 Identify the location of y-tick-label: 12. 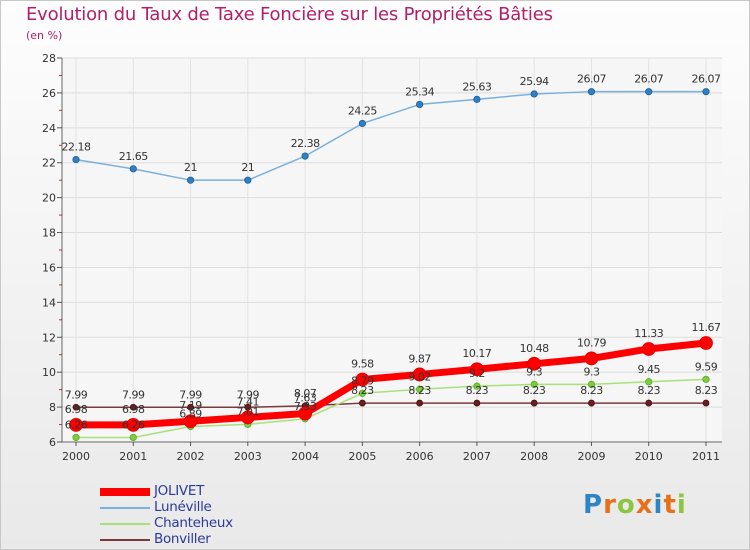
(49, 337).